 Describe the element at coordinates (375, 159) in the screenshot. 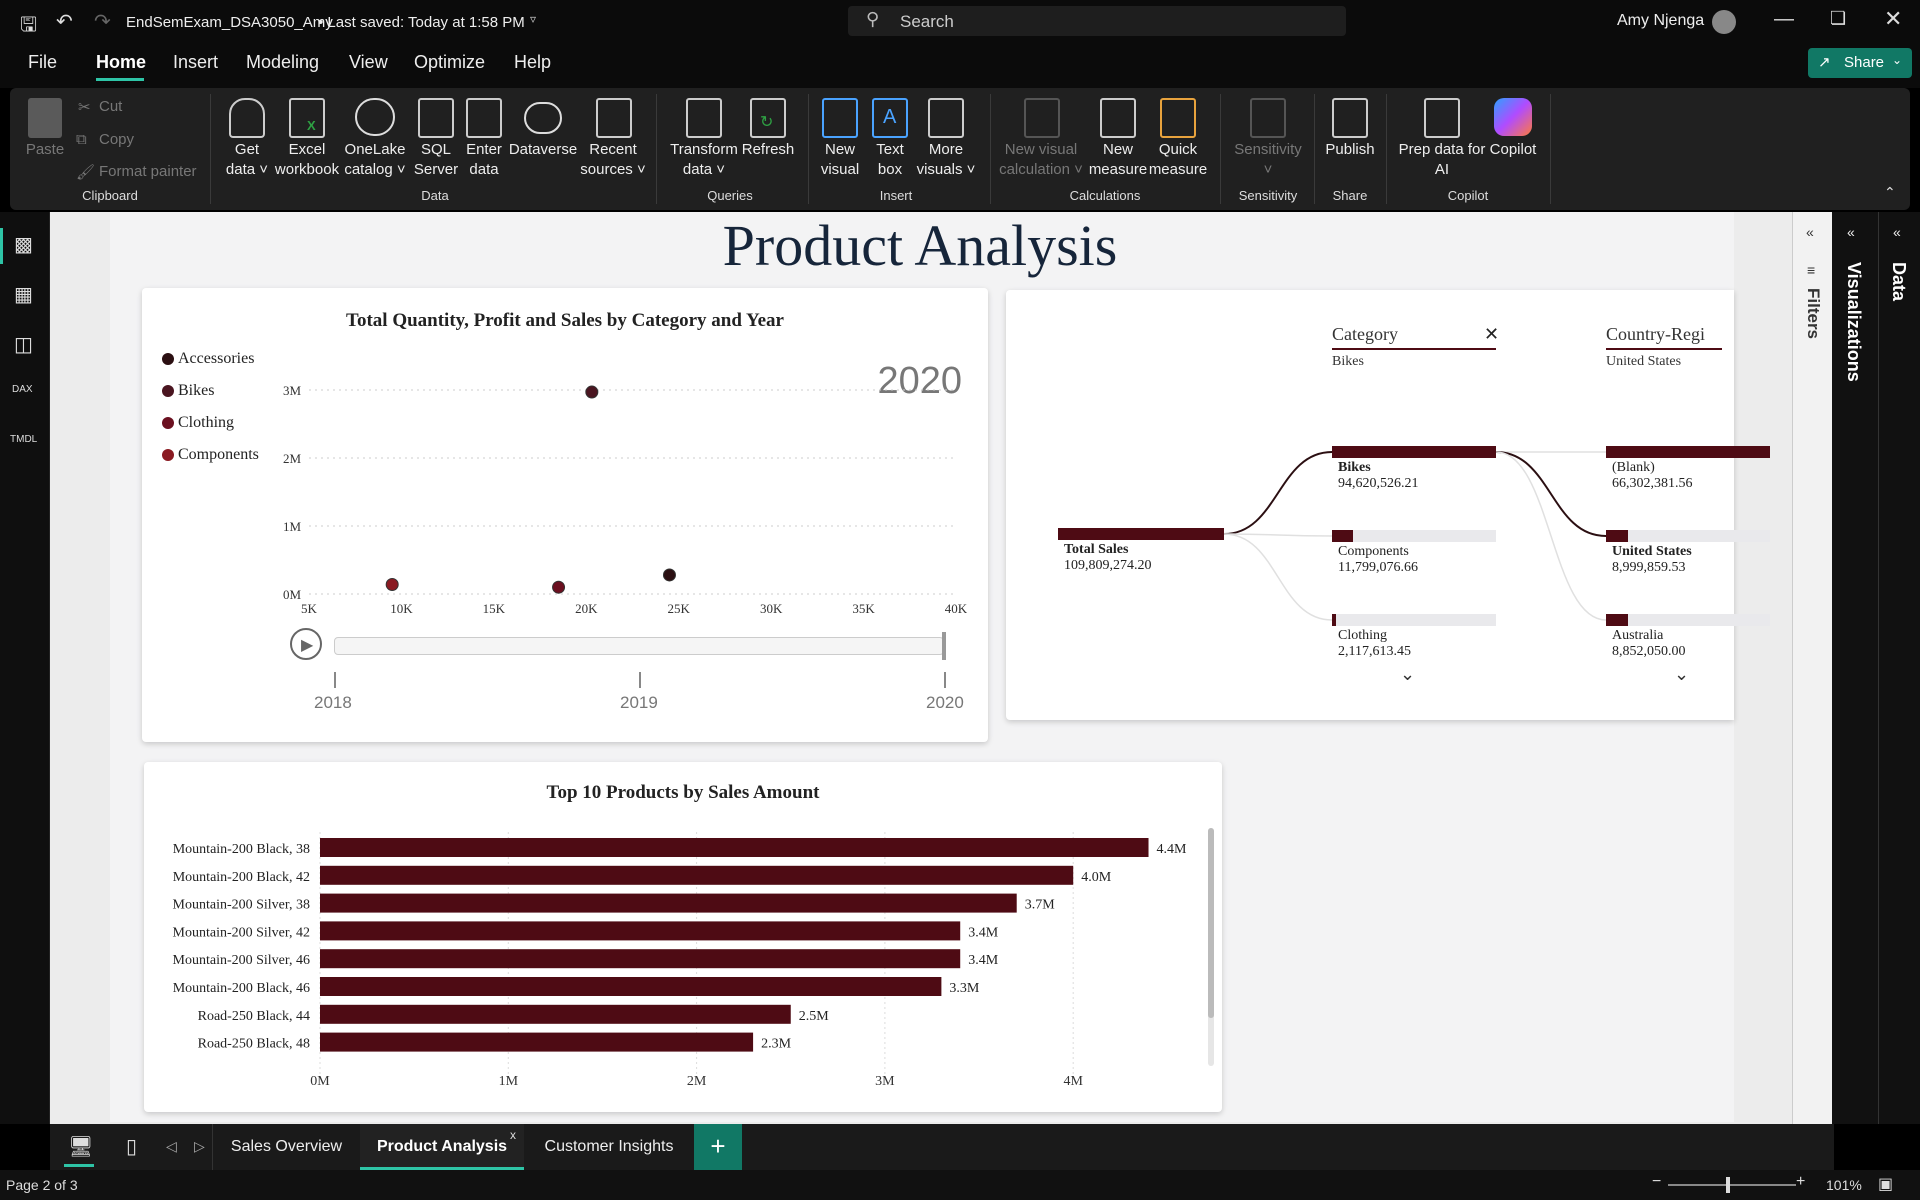

I see `onelake-catalog-label: OneLake catalog ˅` at that location.